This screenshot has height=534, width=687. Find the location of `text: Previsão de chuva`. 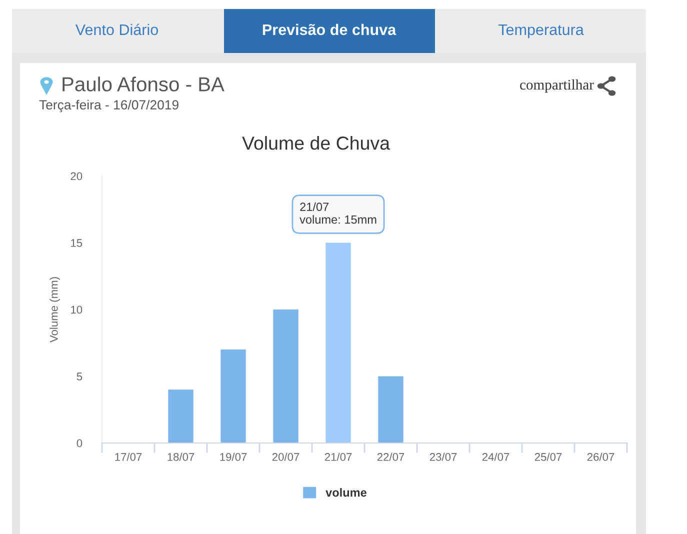

text: Previsão de chuva is located at coordinates (329, 30).